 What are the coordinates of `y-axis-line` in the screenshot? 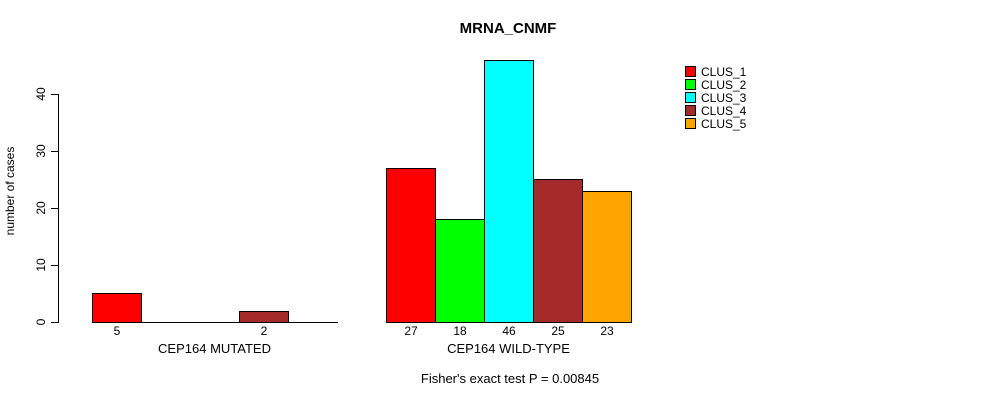 It's located at (58, 208).